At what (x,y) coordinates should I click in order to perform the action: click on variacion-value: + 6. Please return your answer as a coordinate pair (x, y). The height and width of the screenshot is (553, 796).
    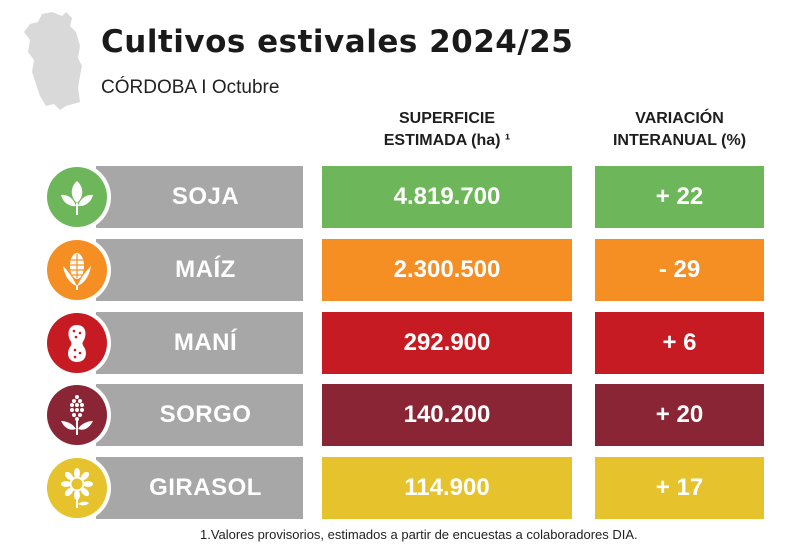
    Looking at the image, I should click on (679, 343).